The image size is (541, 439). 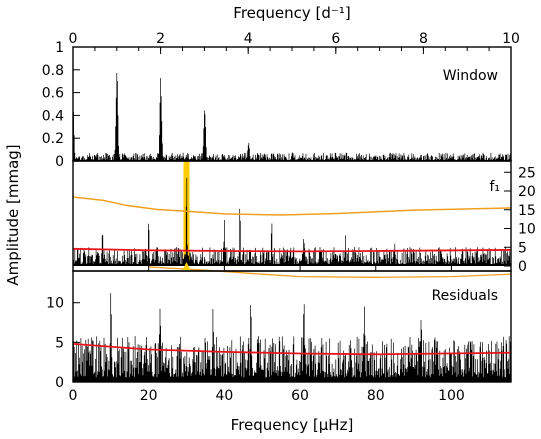 I want to click on panel-window-label: Window, so click(x=470, y=76).